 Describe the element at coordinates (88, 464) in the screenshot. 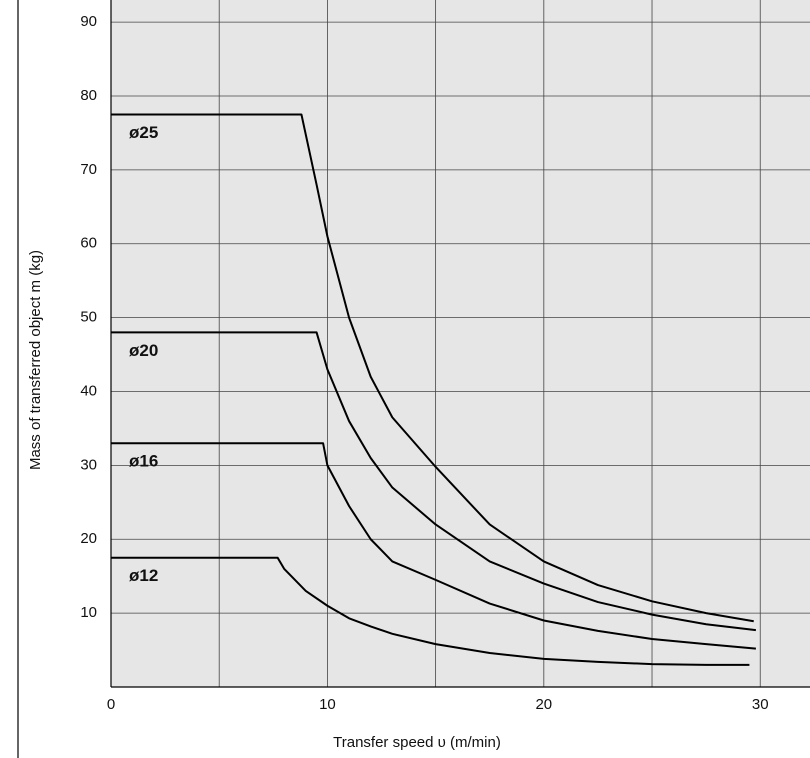

I see `y-tick-label: 30` at that location.